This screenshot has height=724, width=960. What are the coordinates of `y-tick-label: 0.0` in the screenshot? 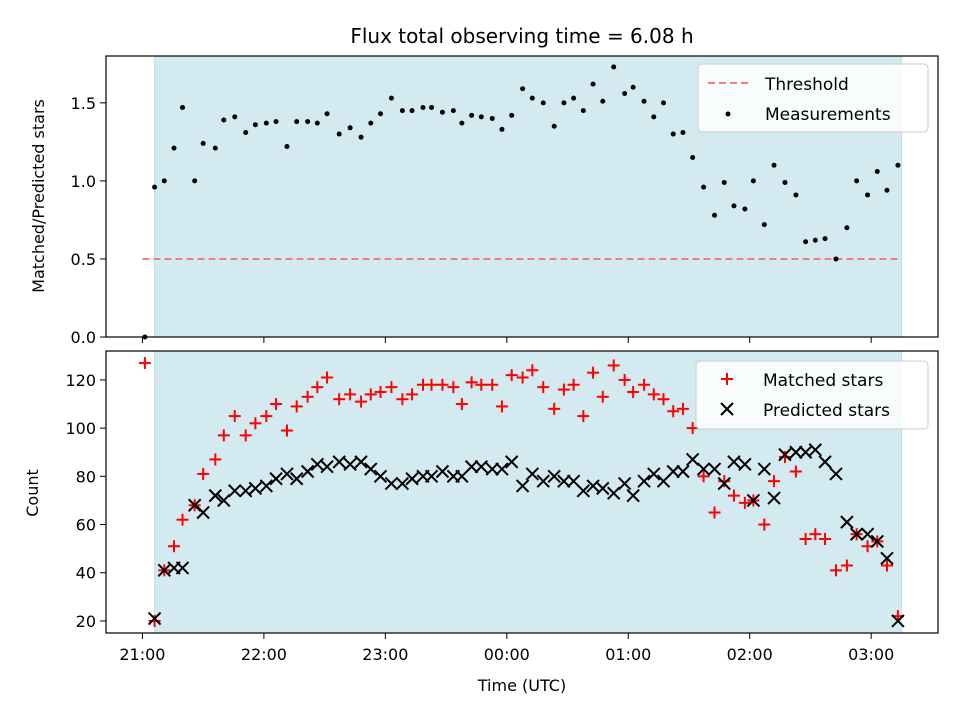 It's located at (83, 337).